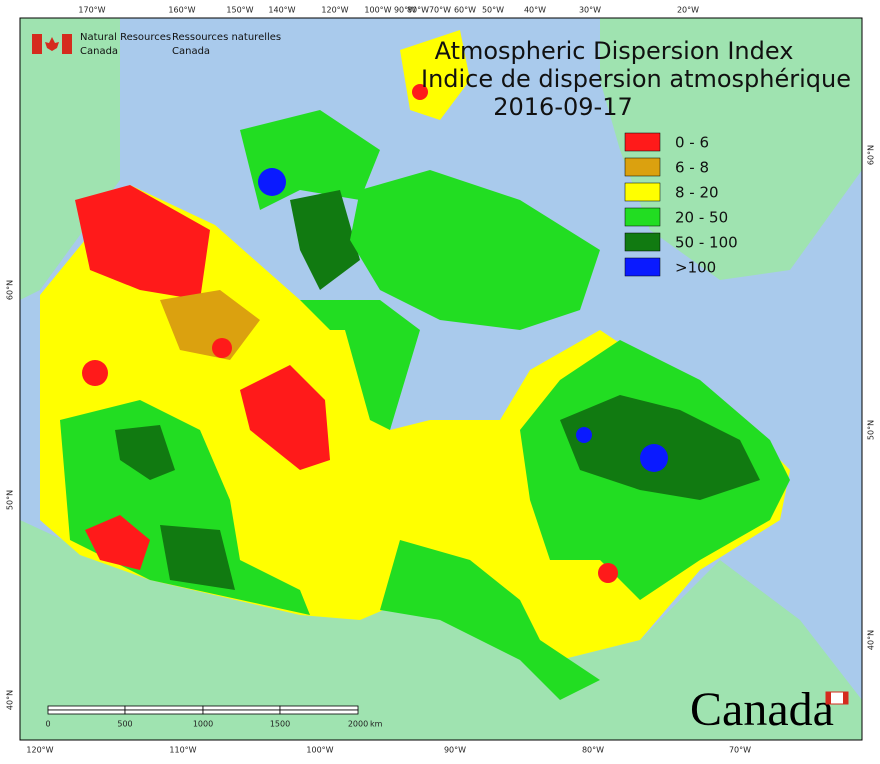 This screenshot has height=764, width=880. What do you see at coordinates (535, 10) in the screenshot?
I see `graticule-label: 40°W` at bounding box center [535, 10].